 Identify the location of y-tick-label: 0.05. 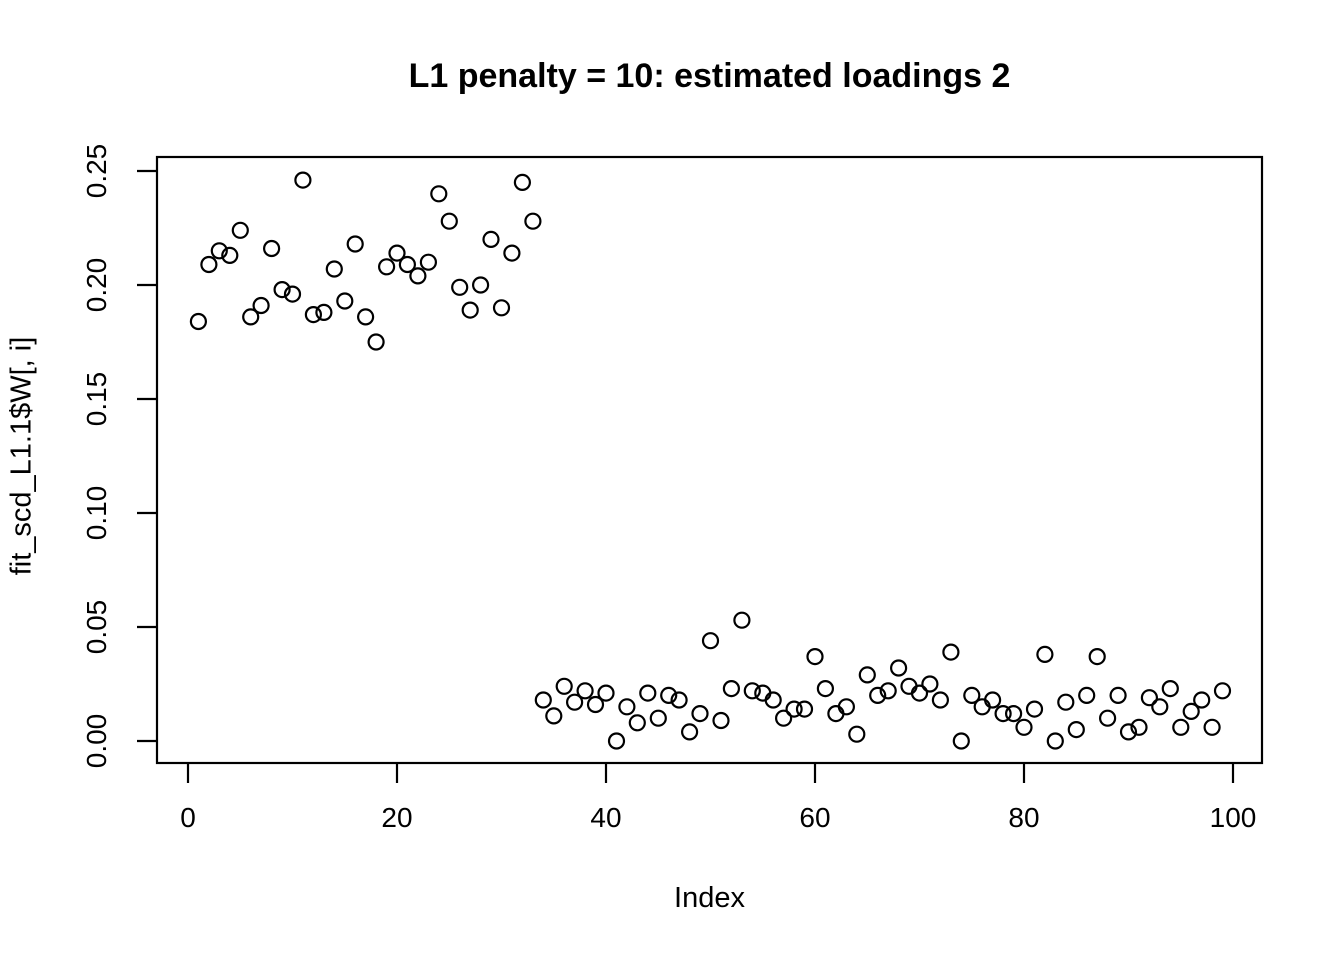
(96, 627).